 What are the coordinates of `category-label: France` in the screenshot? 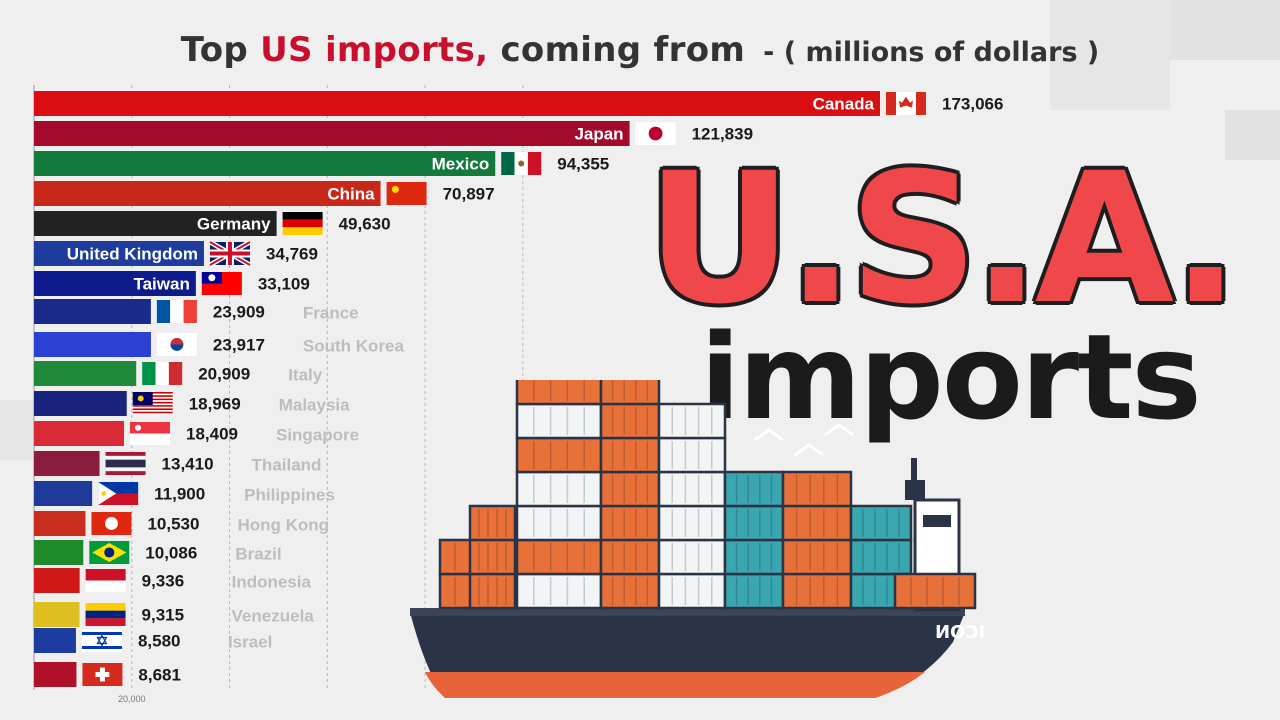 It's located at (331, 313).